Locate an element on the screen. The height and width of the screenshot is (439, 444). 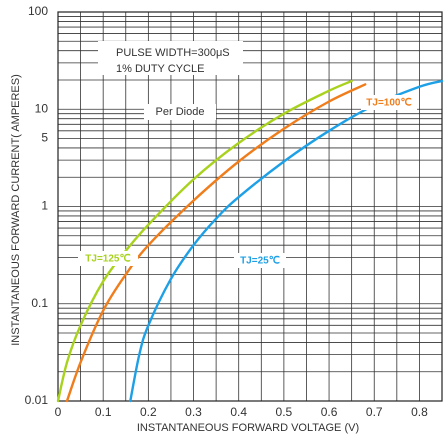
series-label-tj-100: TJ=100℃ is located at coordinates (388, 103).